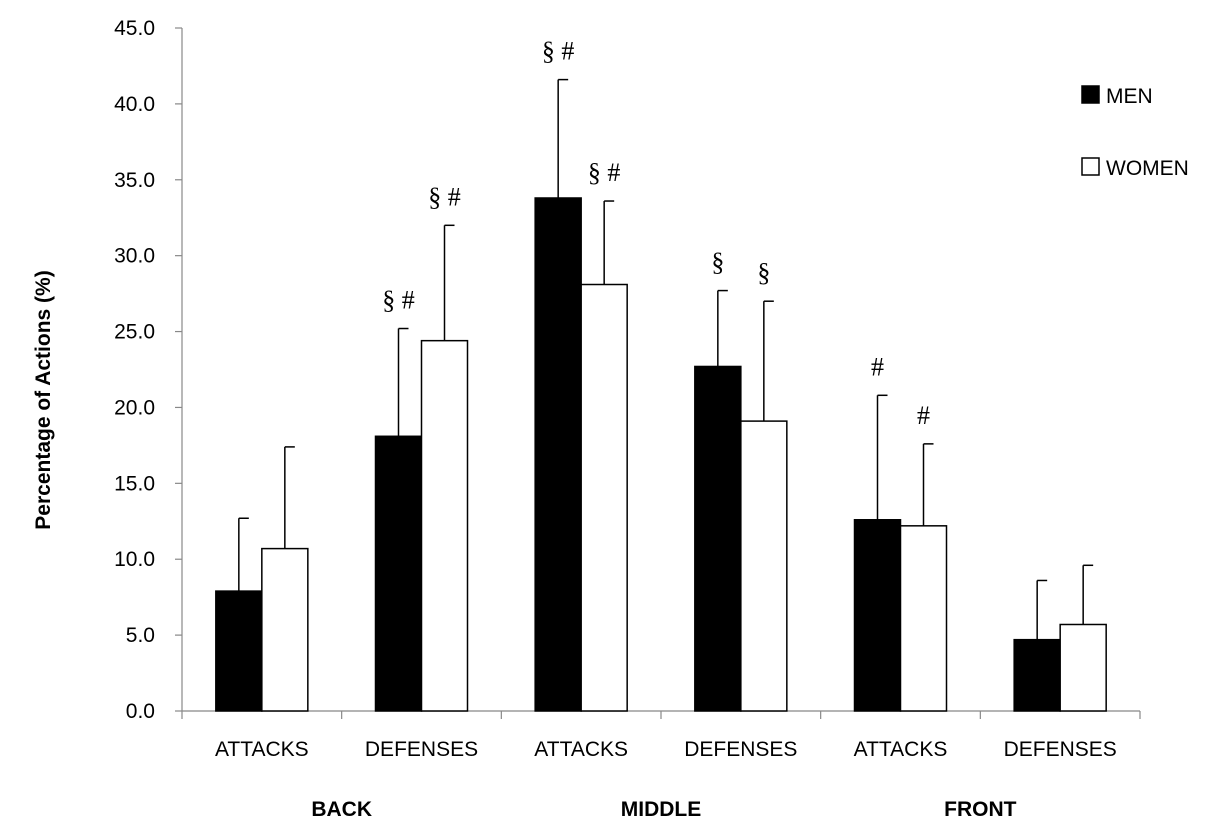  Describe the element at coordinates (134, 407) in the screenshot. I see `y-tick-label: 20.0` at that location.